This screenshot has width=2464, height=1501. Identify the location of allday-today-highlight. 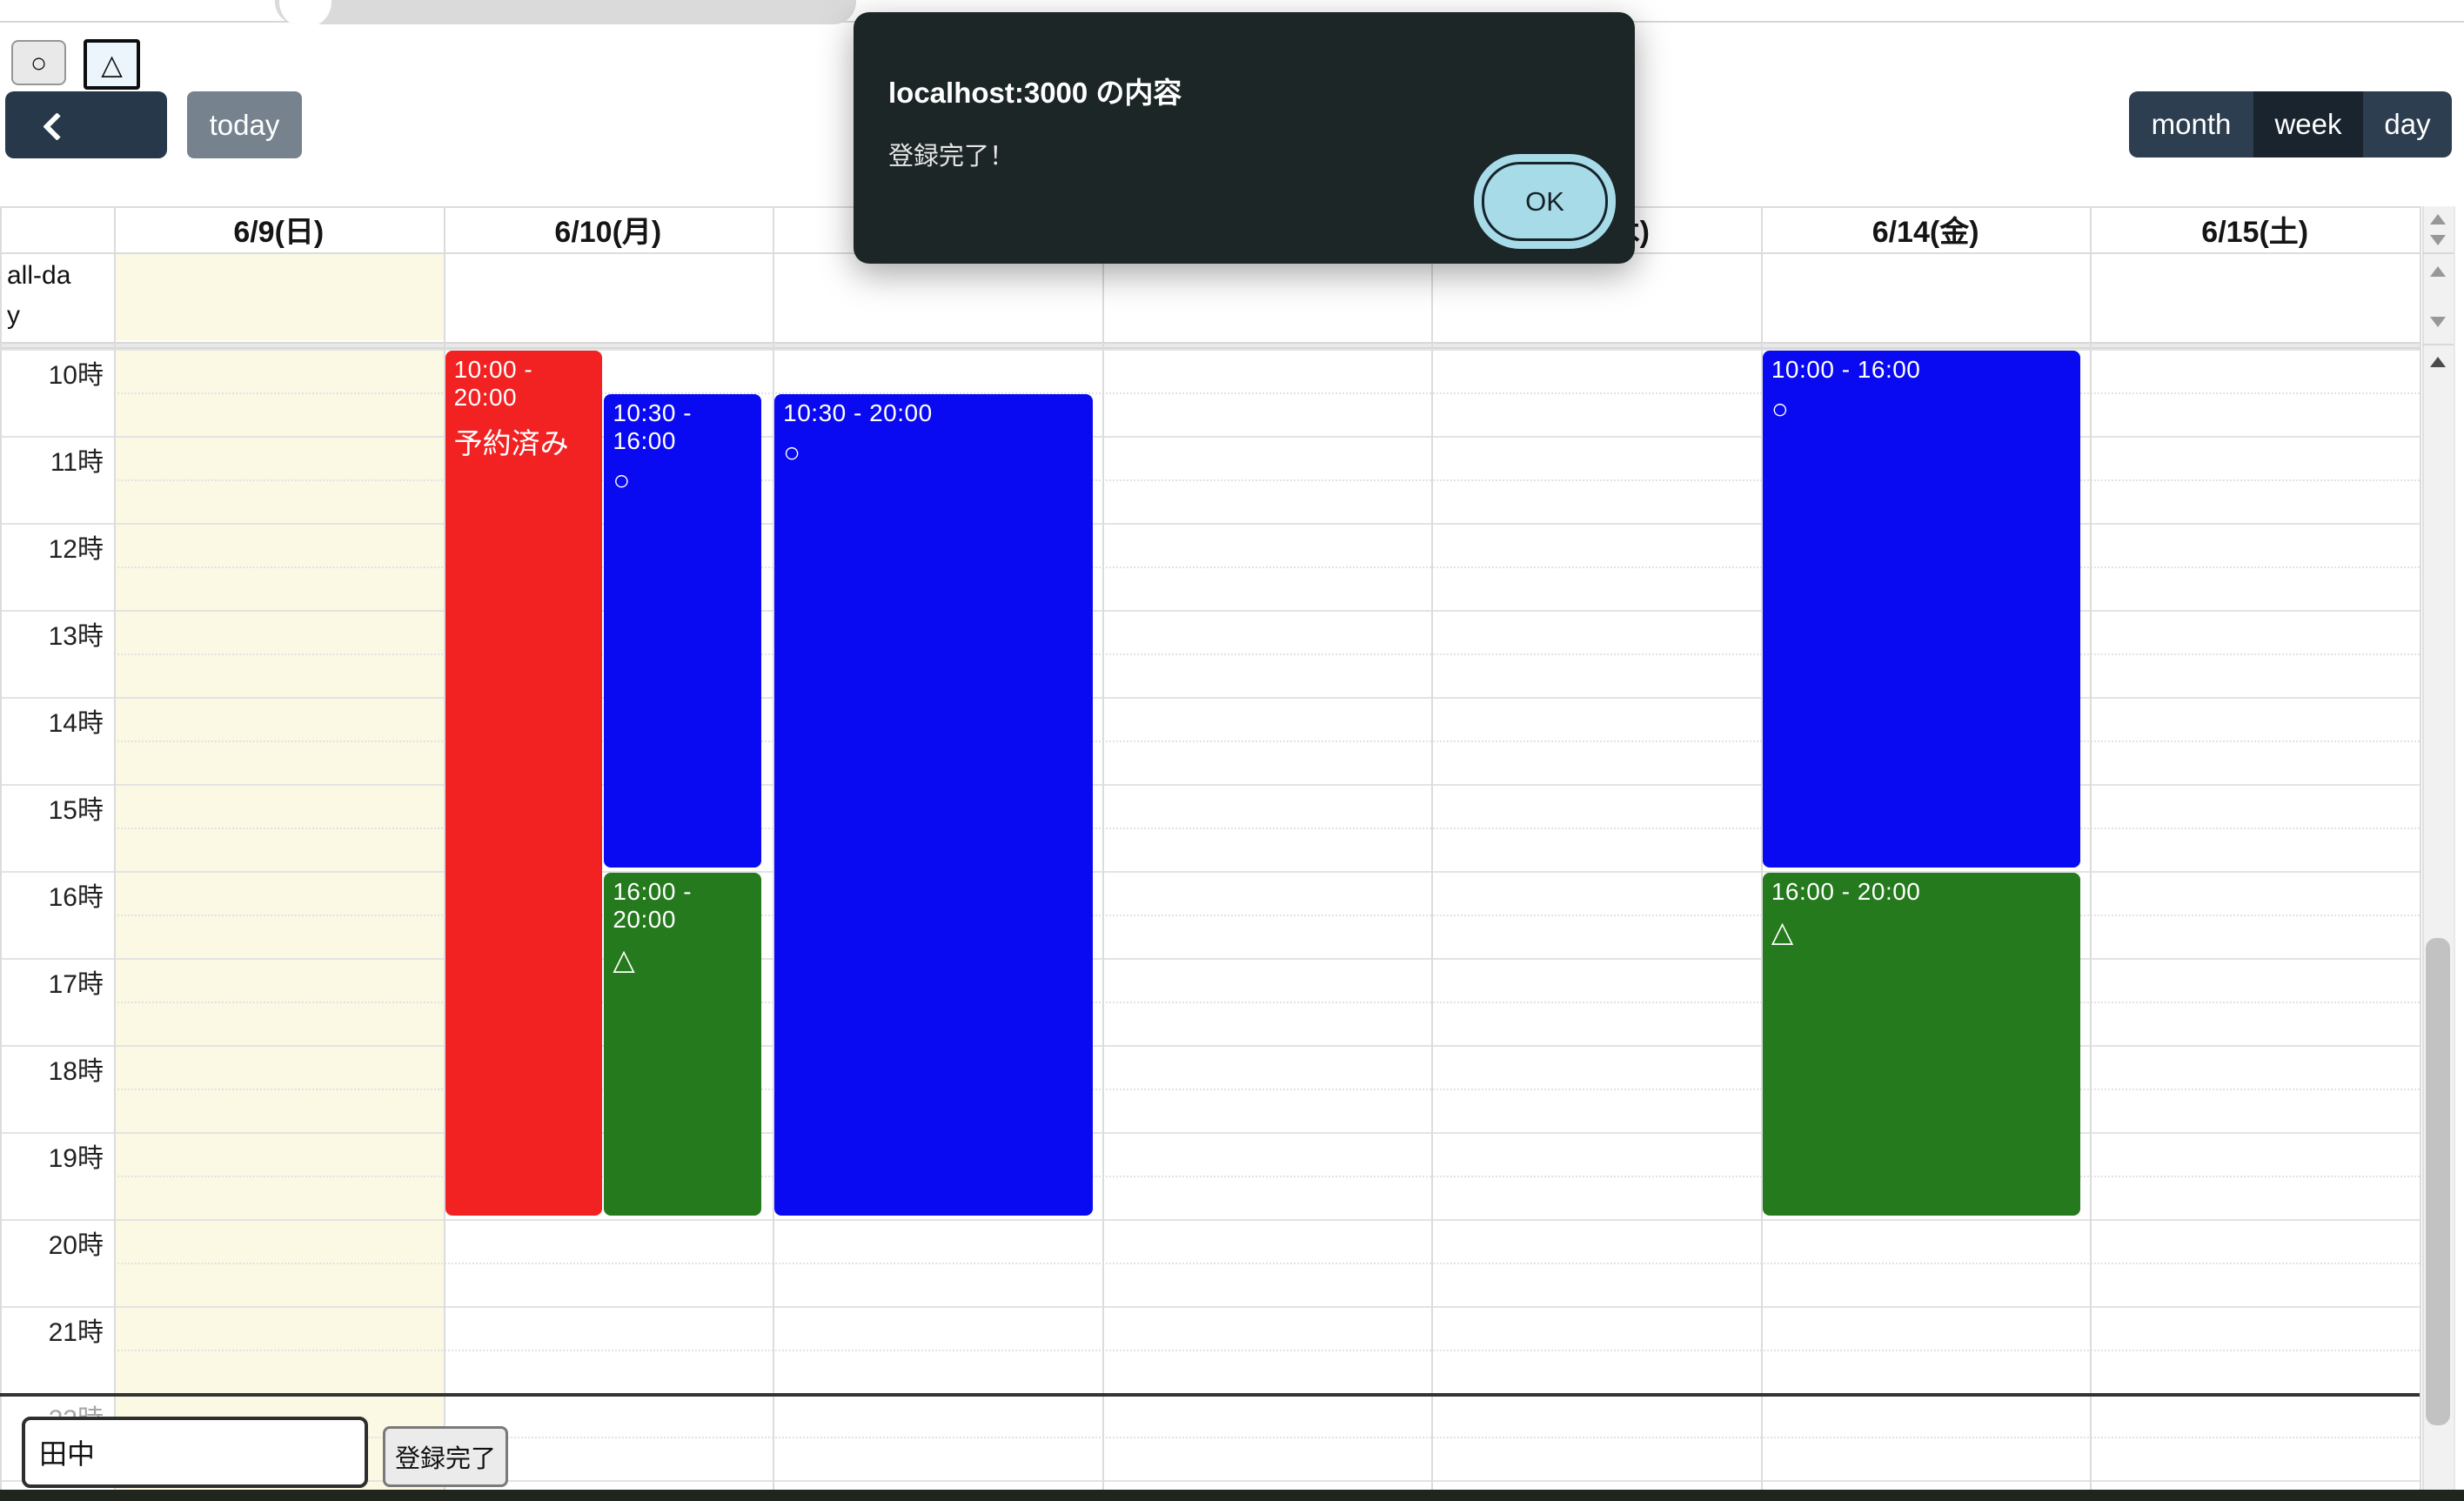
(280, 297).